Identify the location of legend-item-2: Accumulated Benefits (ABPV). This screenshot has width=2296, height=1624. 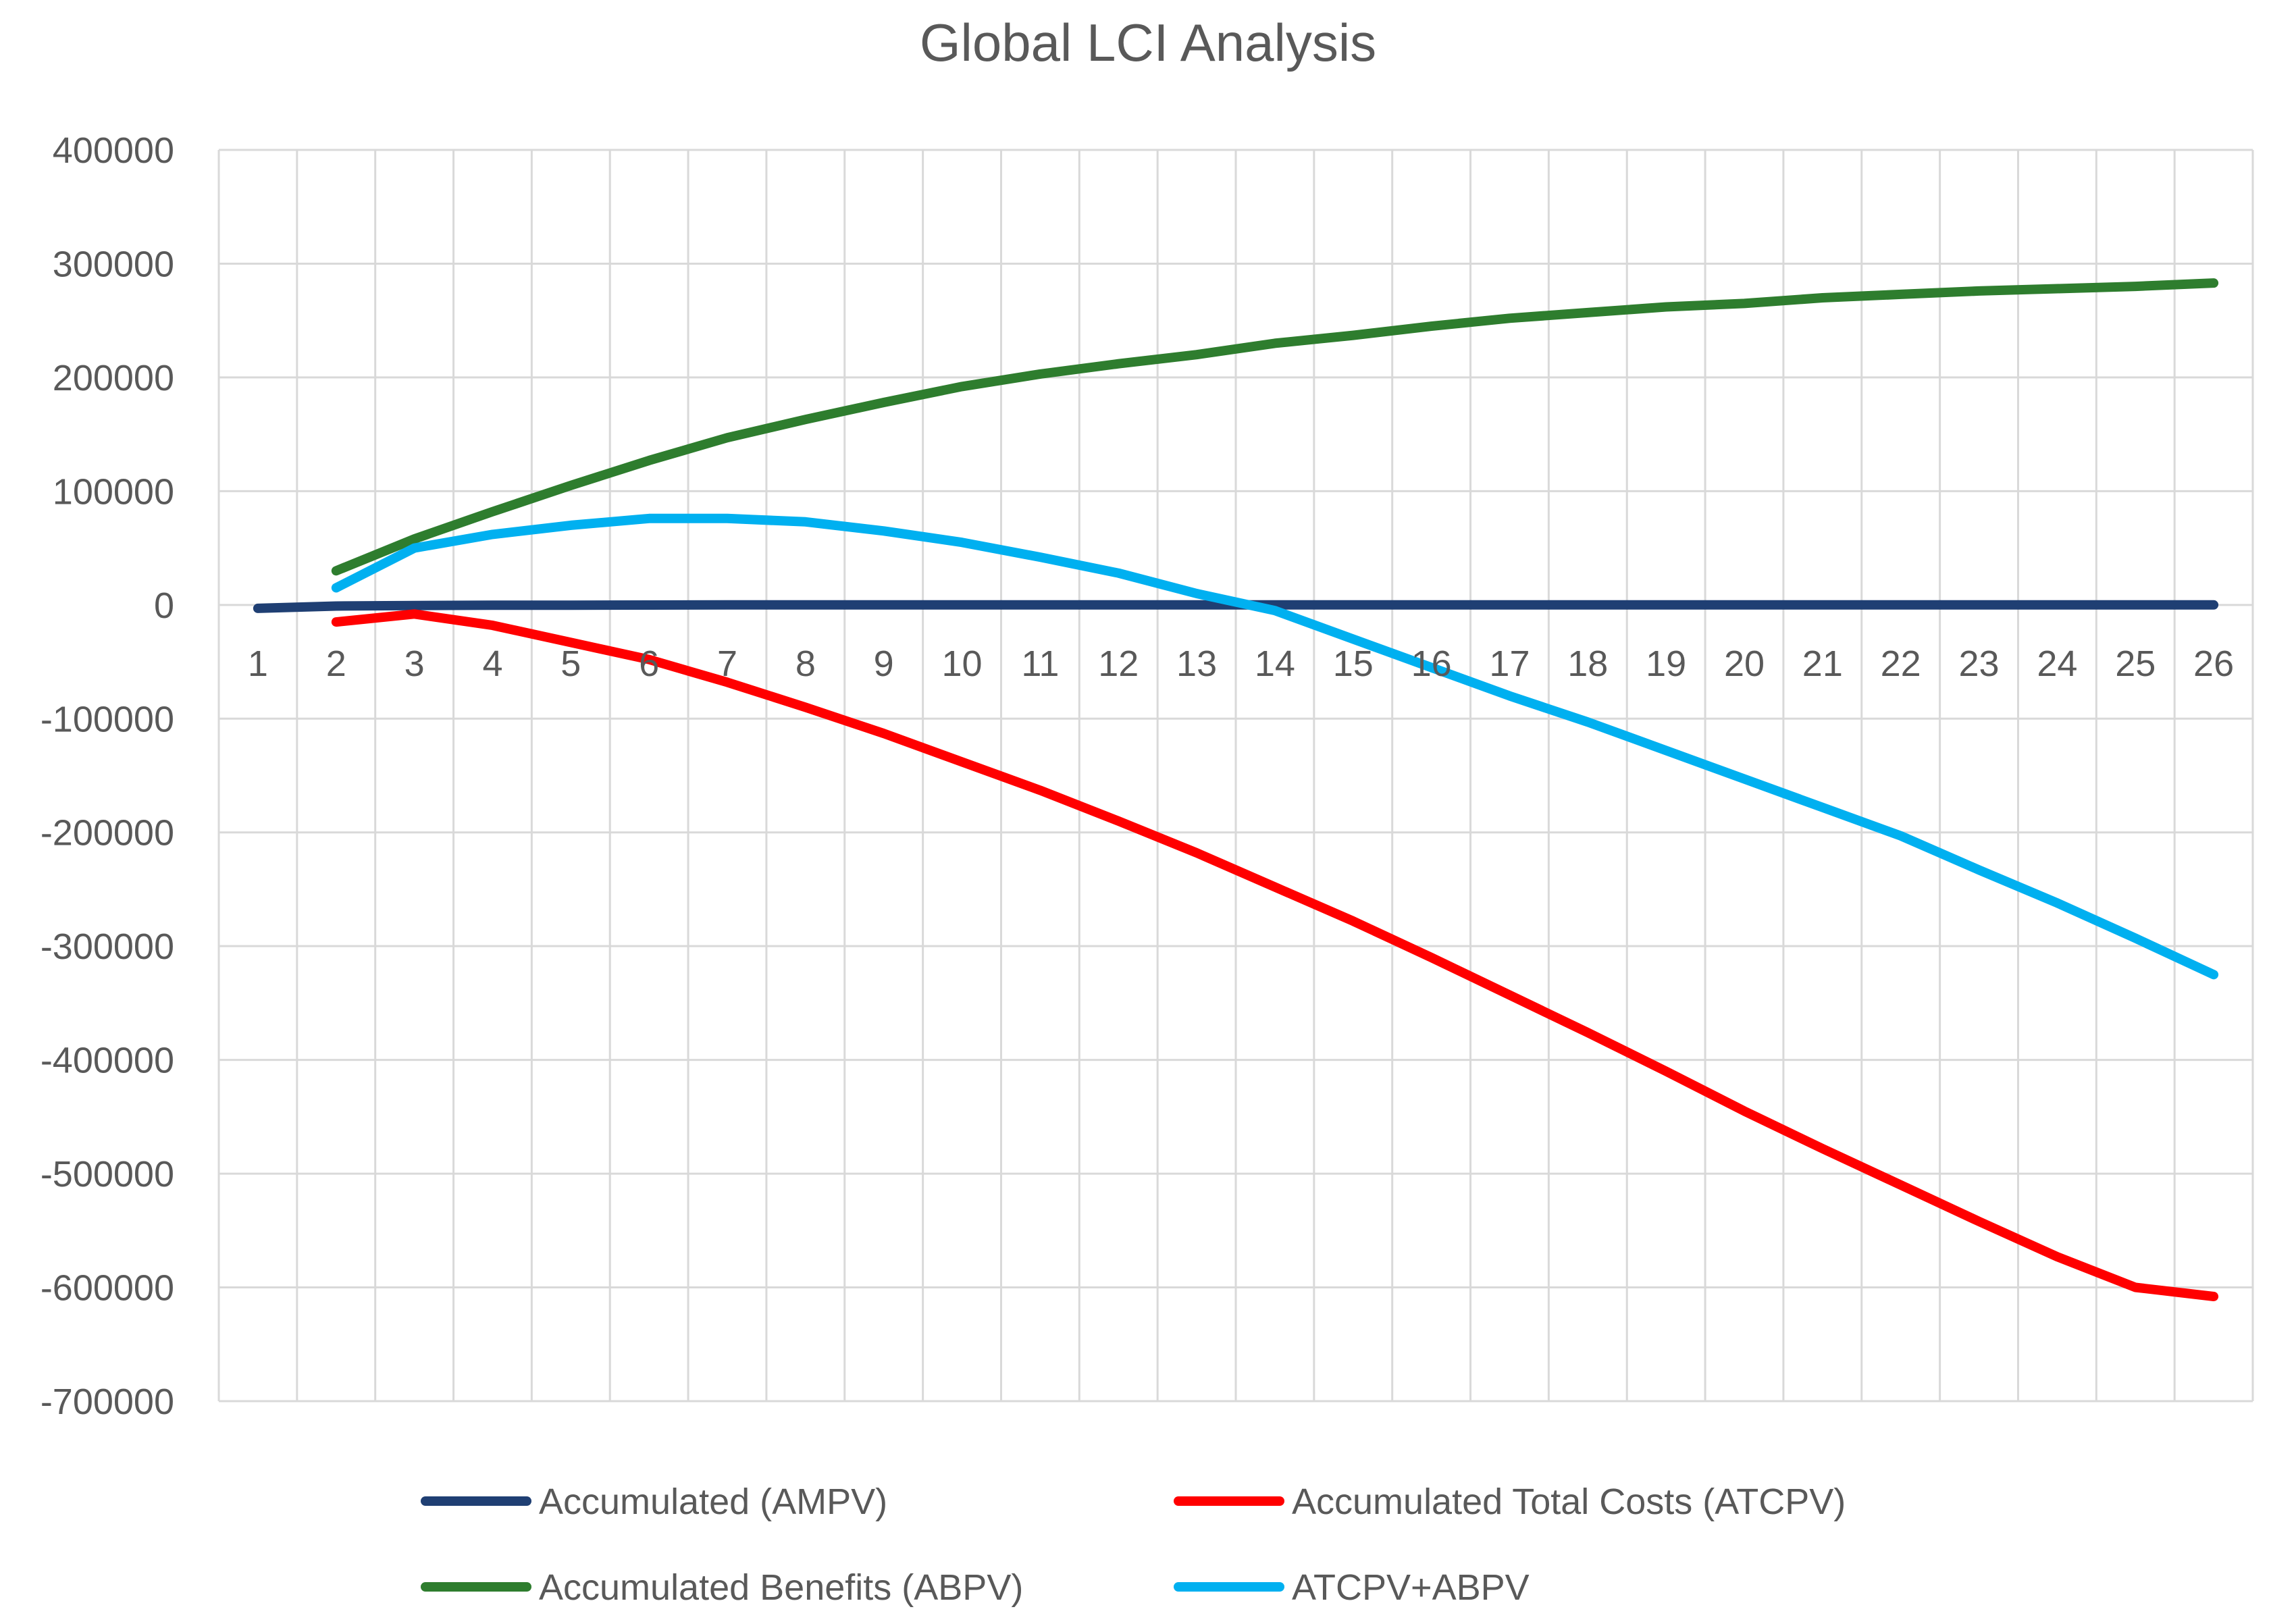
(722, 1587).